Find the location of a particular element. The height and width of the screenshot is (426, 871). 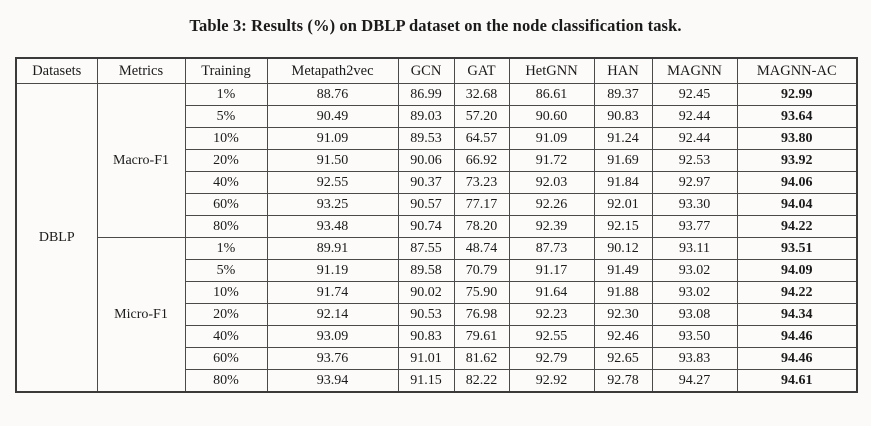

value-cell: 91.24 is located at coordinates (623, 138).